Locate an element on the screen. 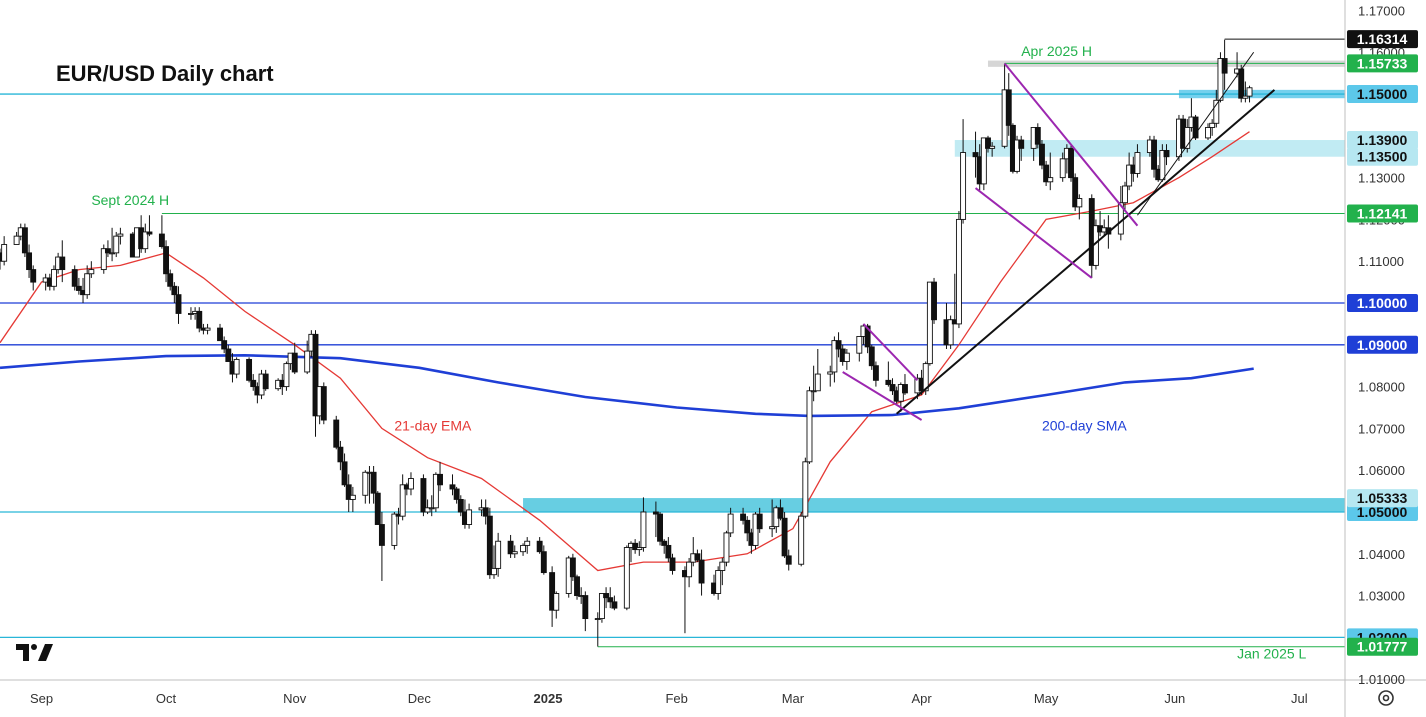 The height and width of the screenshot is (717, 1426). tradingview-logo is located at coordinates (34, 652).